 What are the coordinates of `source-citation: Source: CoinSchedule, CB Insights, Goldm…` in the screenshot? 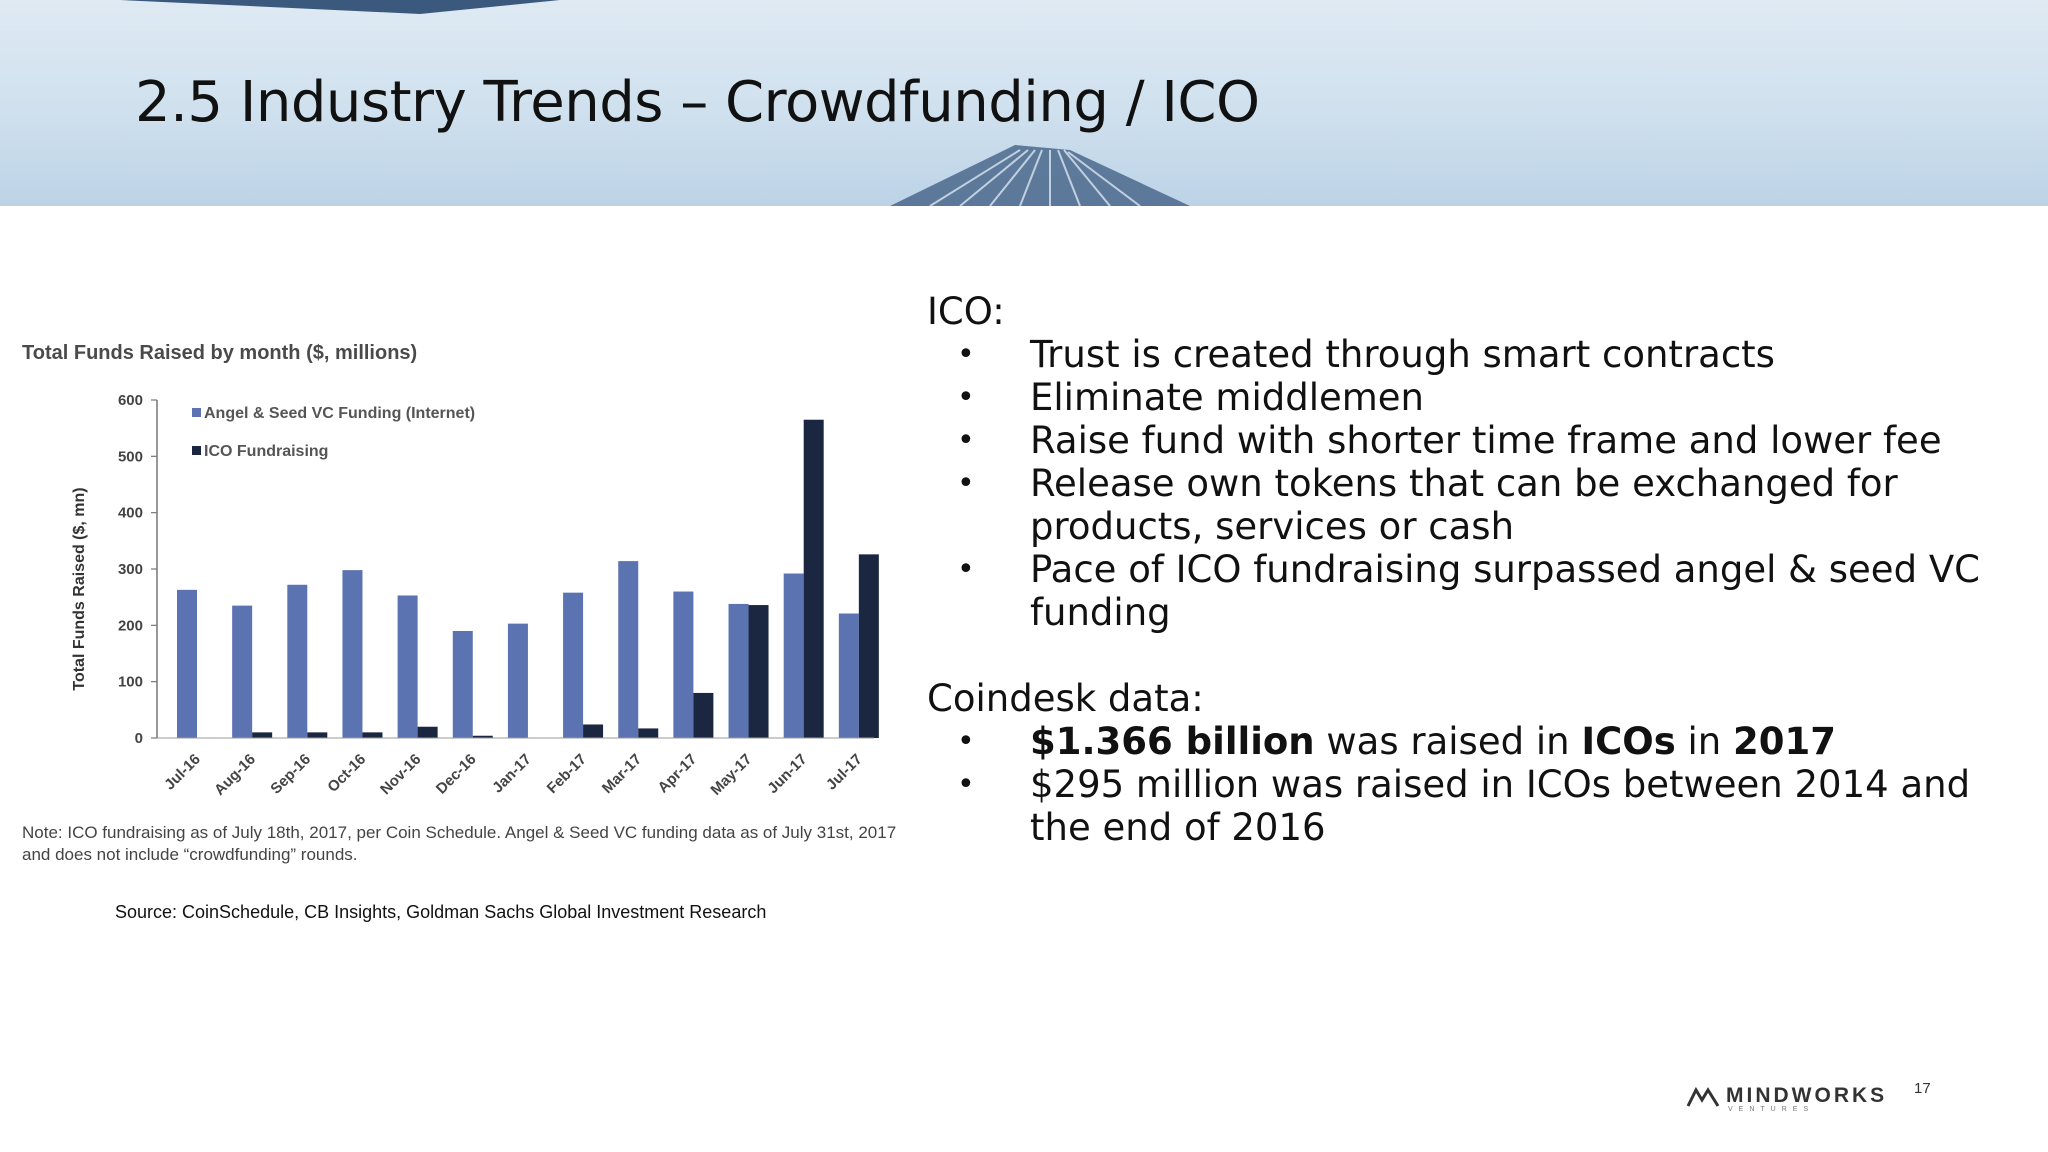 It's located at (441, 912).